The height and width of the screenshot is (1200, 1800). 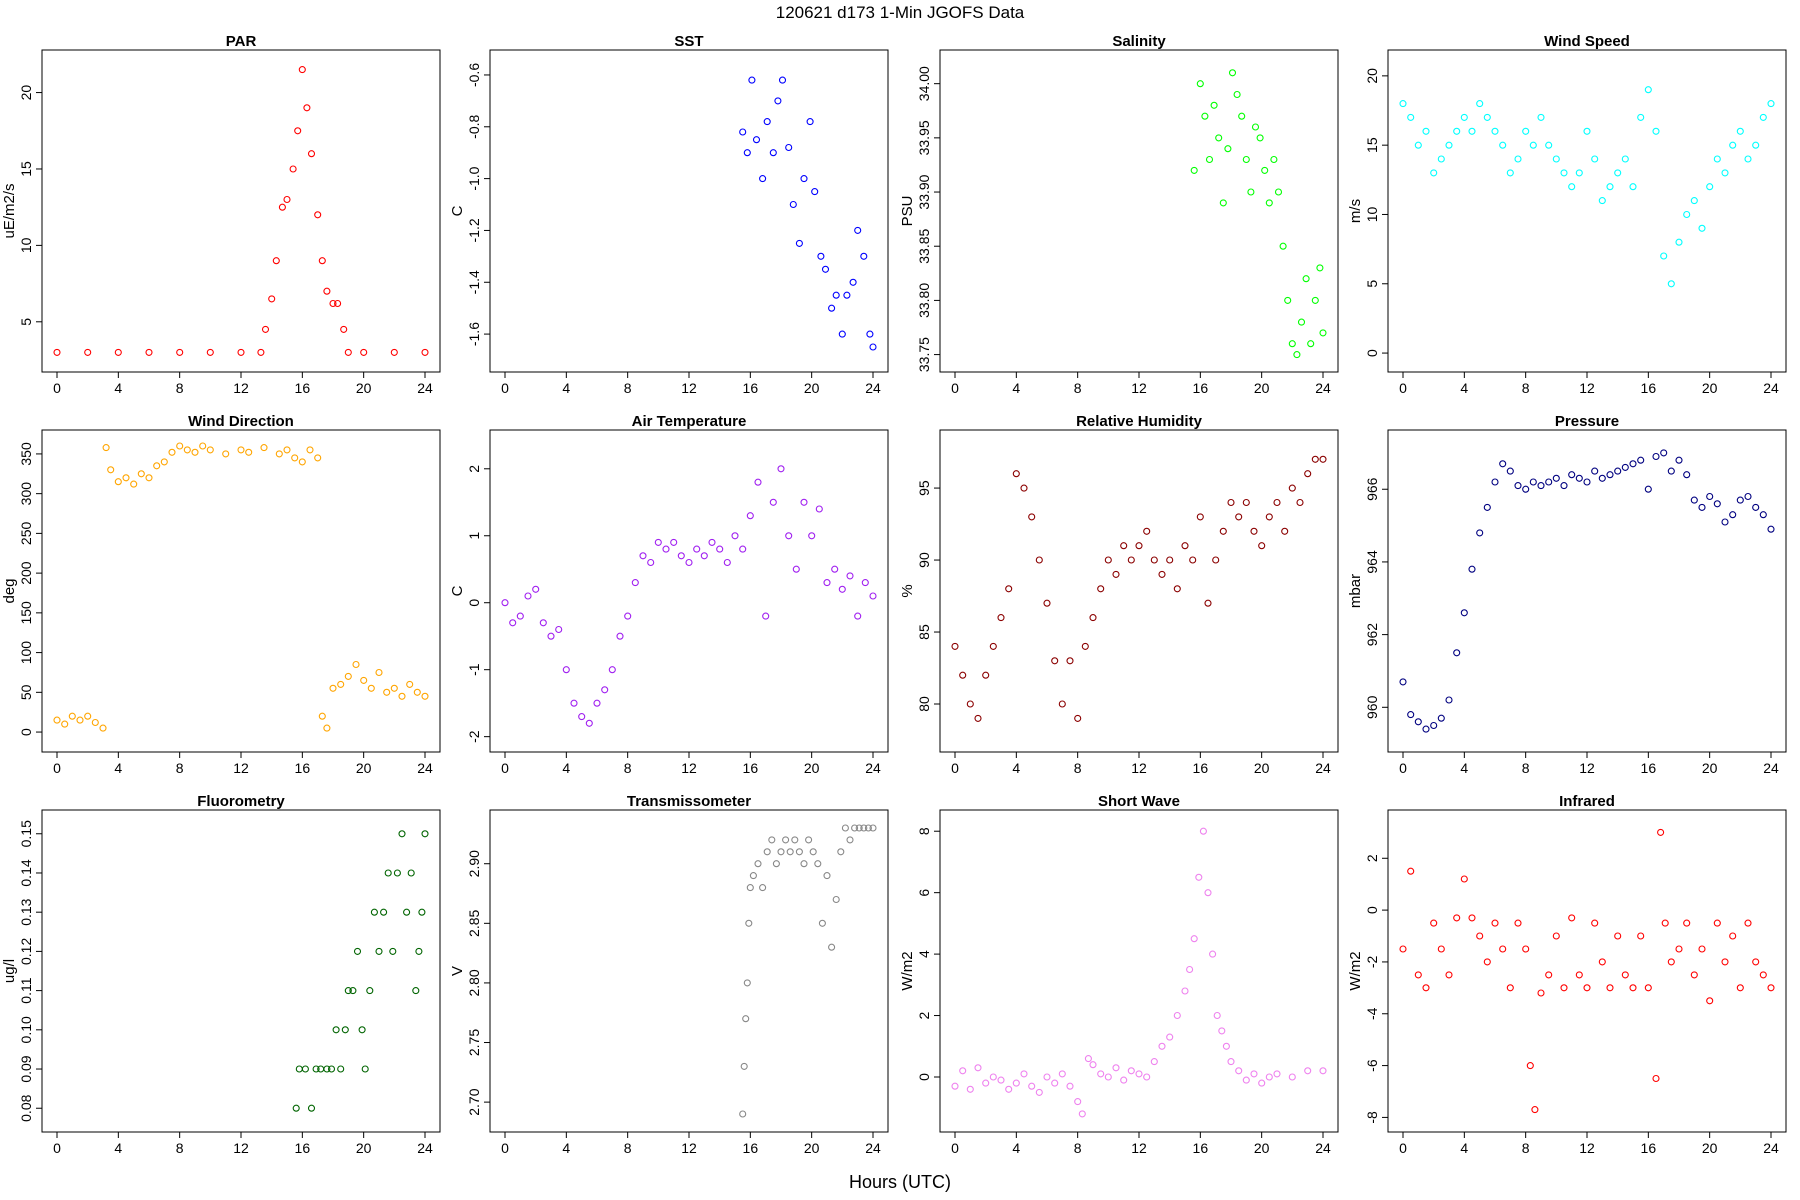 What do you see at coordinates (1372, 635) in the screenshot?
I see `y-tick-label: 962` at bounding box center [1372, 635].